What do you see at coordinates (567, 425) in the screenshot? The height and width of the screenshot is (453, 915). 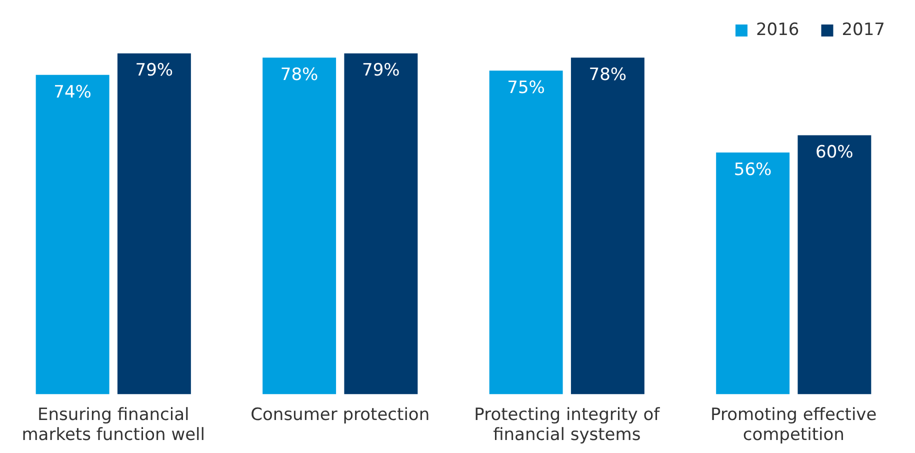 I see `x-tick-label: Protecting integrity of financial systems` at bounding box center [567, 425].